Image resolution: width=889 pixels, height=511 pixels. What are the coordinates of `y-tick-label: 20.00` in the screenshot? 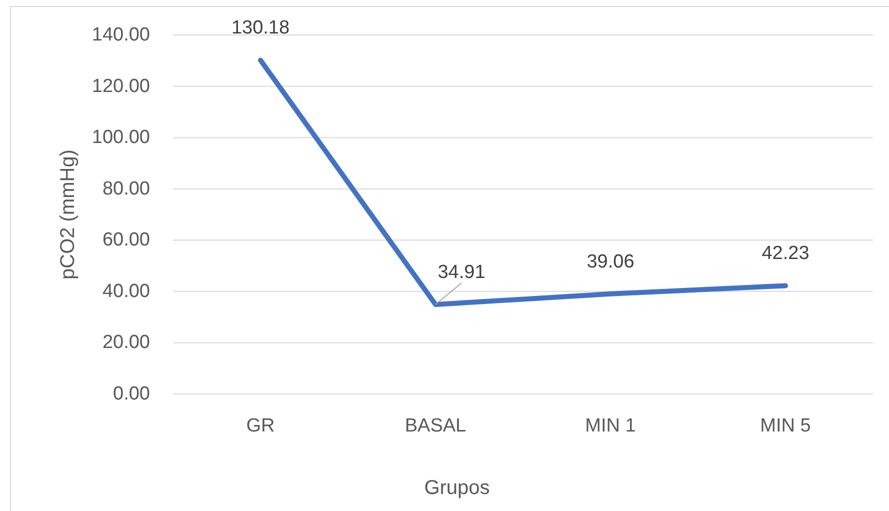 It's located at (126, 343).